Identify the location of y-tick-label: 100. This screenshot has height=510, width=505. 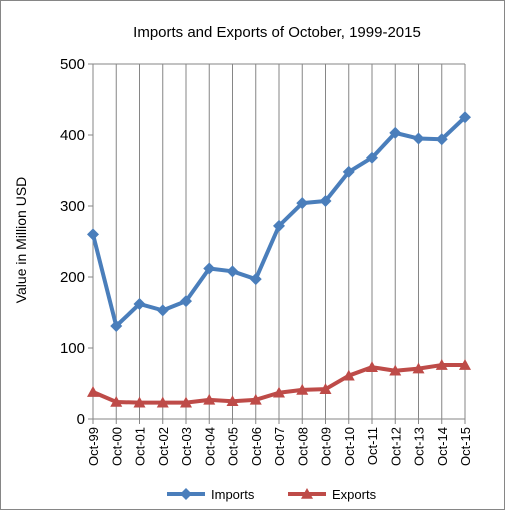
(72, 348).